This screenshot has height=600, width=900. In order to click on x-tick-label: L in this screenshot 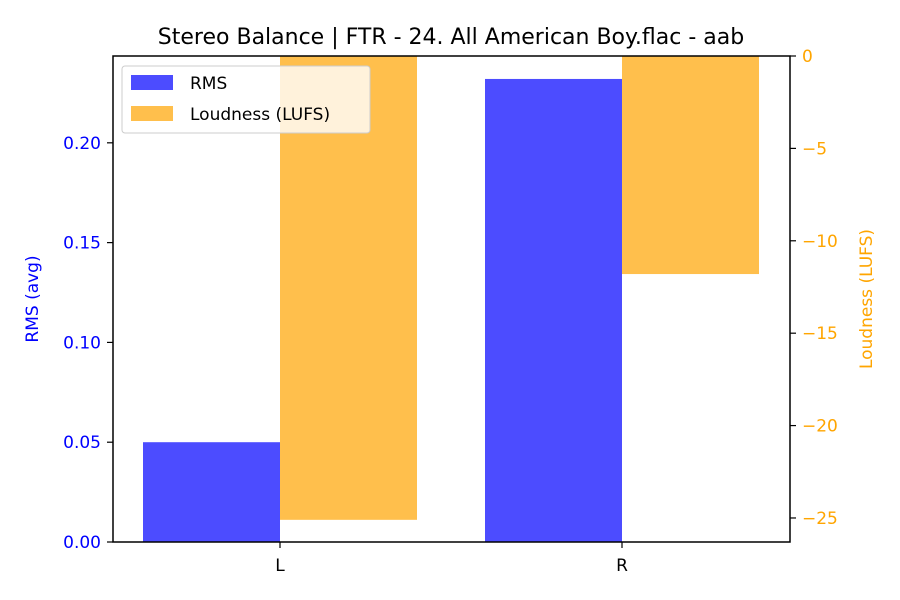, I will do `click(280, 566)`.